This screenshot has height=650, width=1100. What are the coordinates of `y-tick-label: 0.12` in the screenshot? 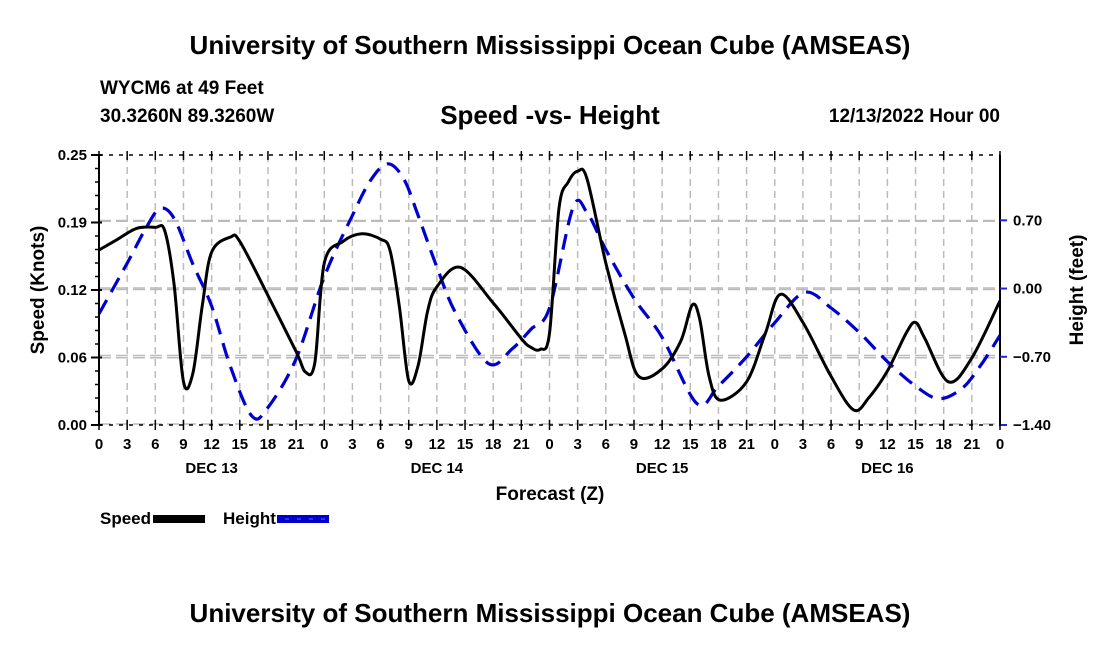 It's located at (72, 290).